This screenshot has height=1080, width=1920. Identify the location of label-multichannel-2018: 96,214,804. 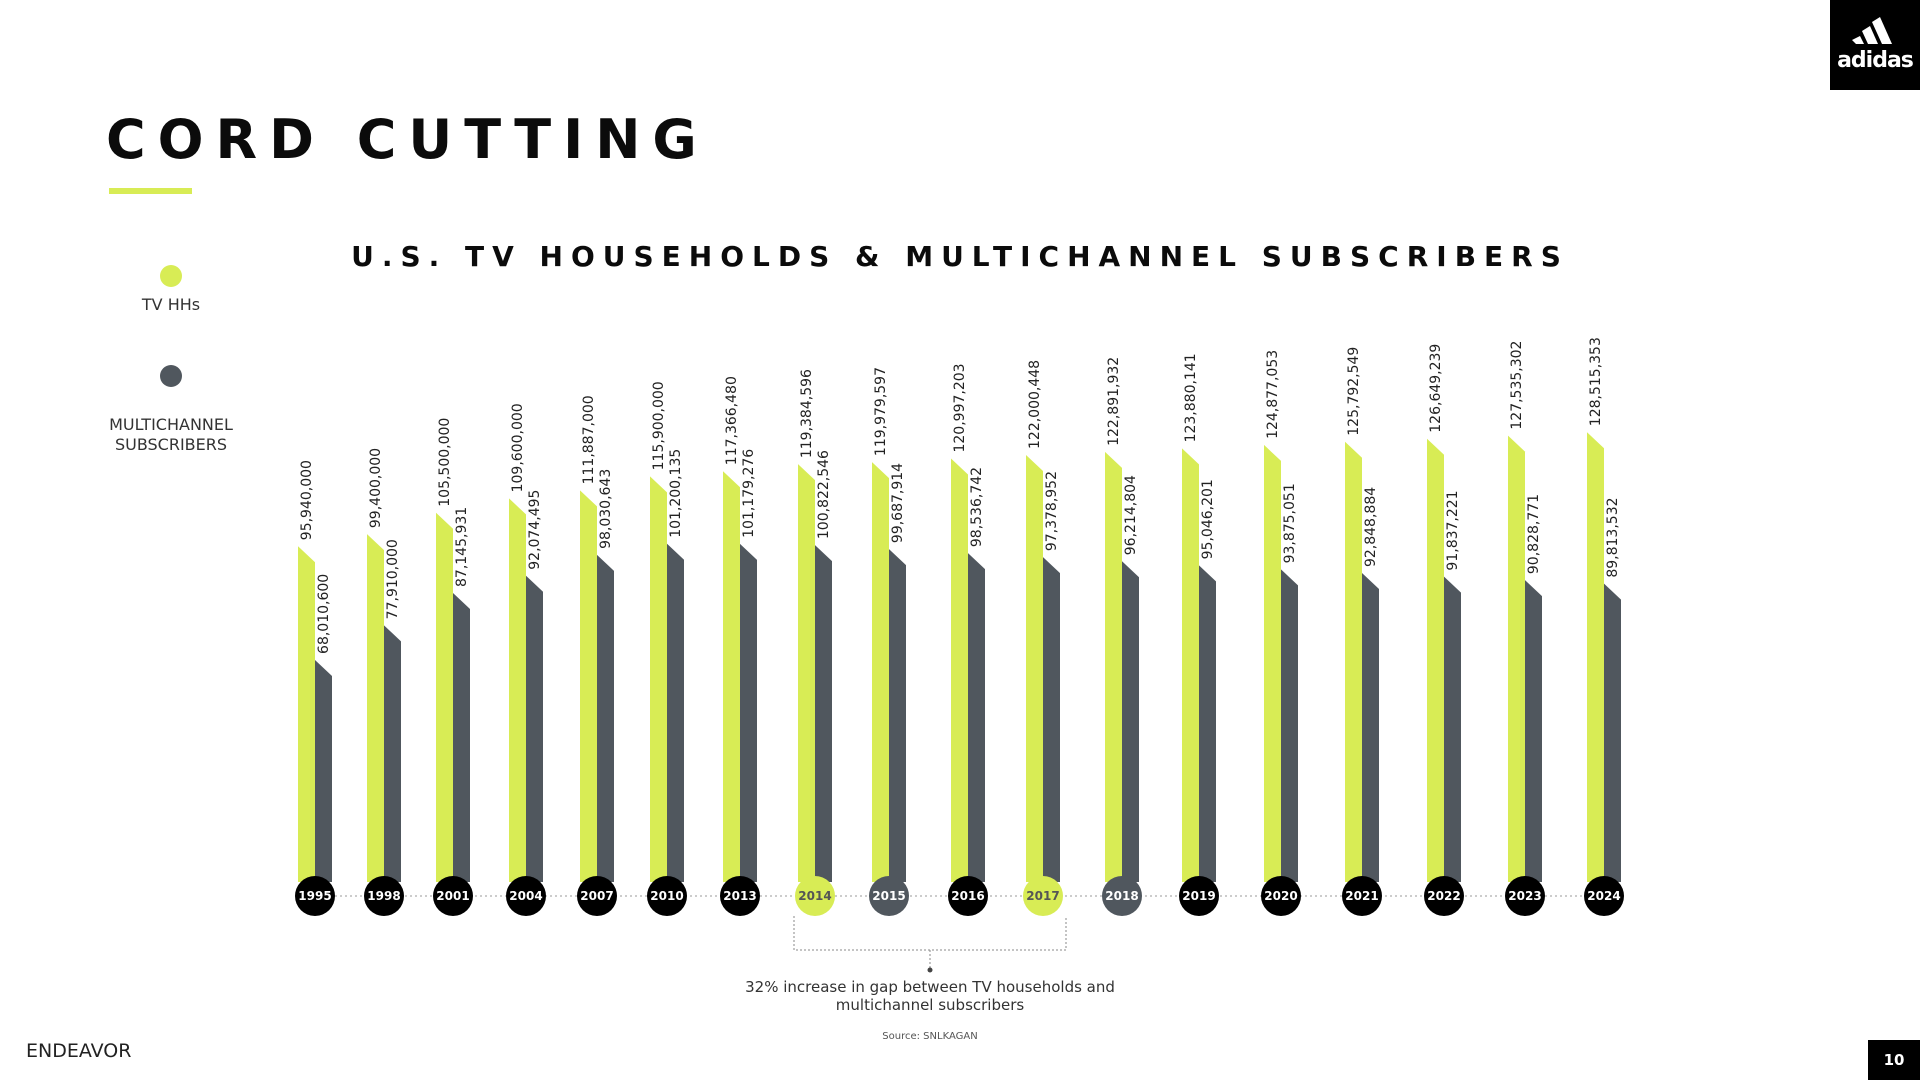
(1131, 515).